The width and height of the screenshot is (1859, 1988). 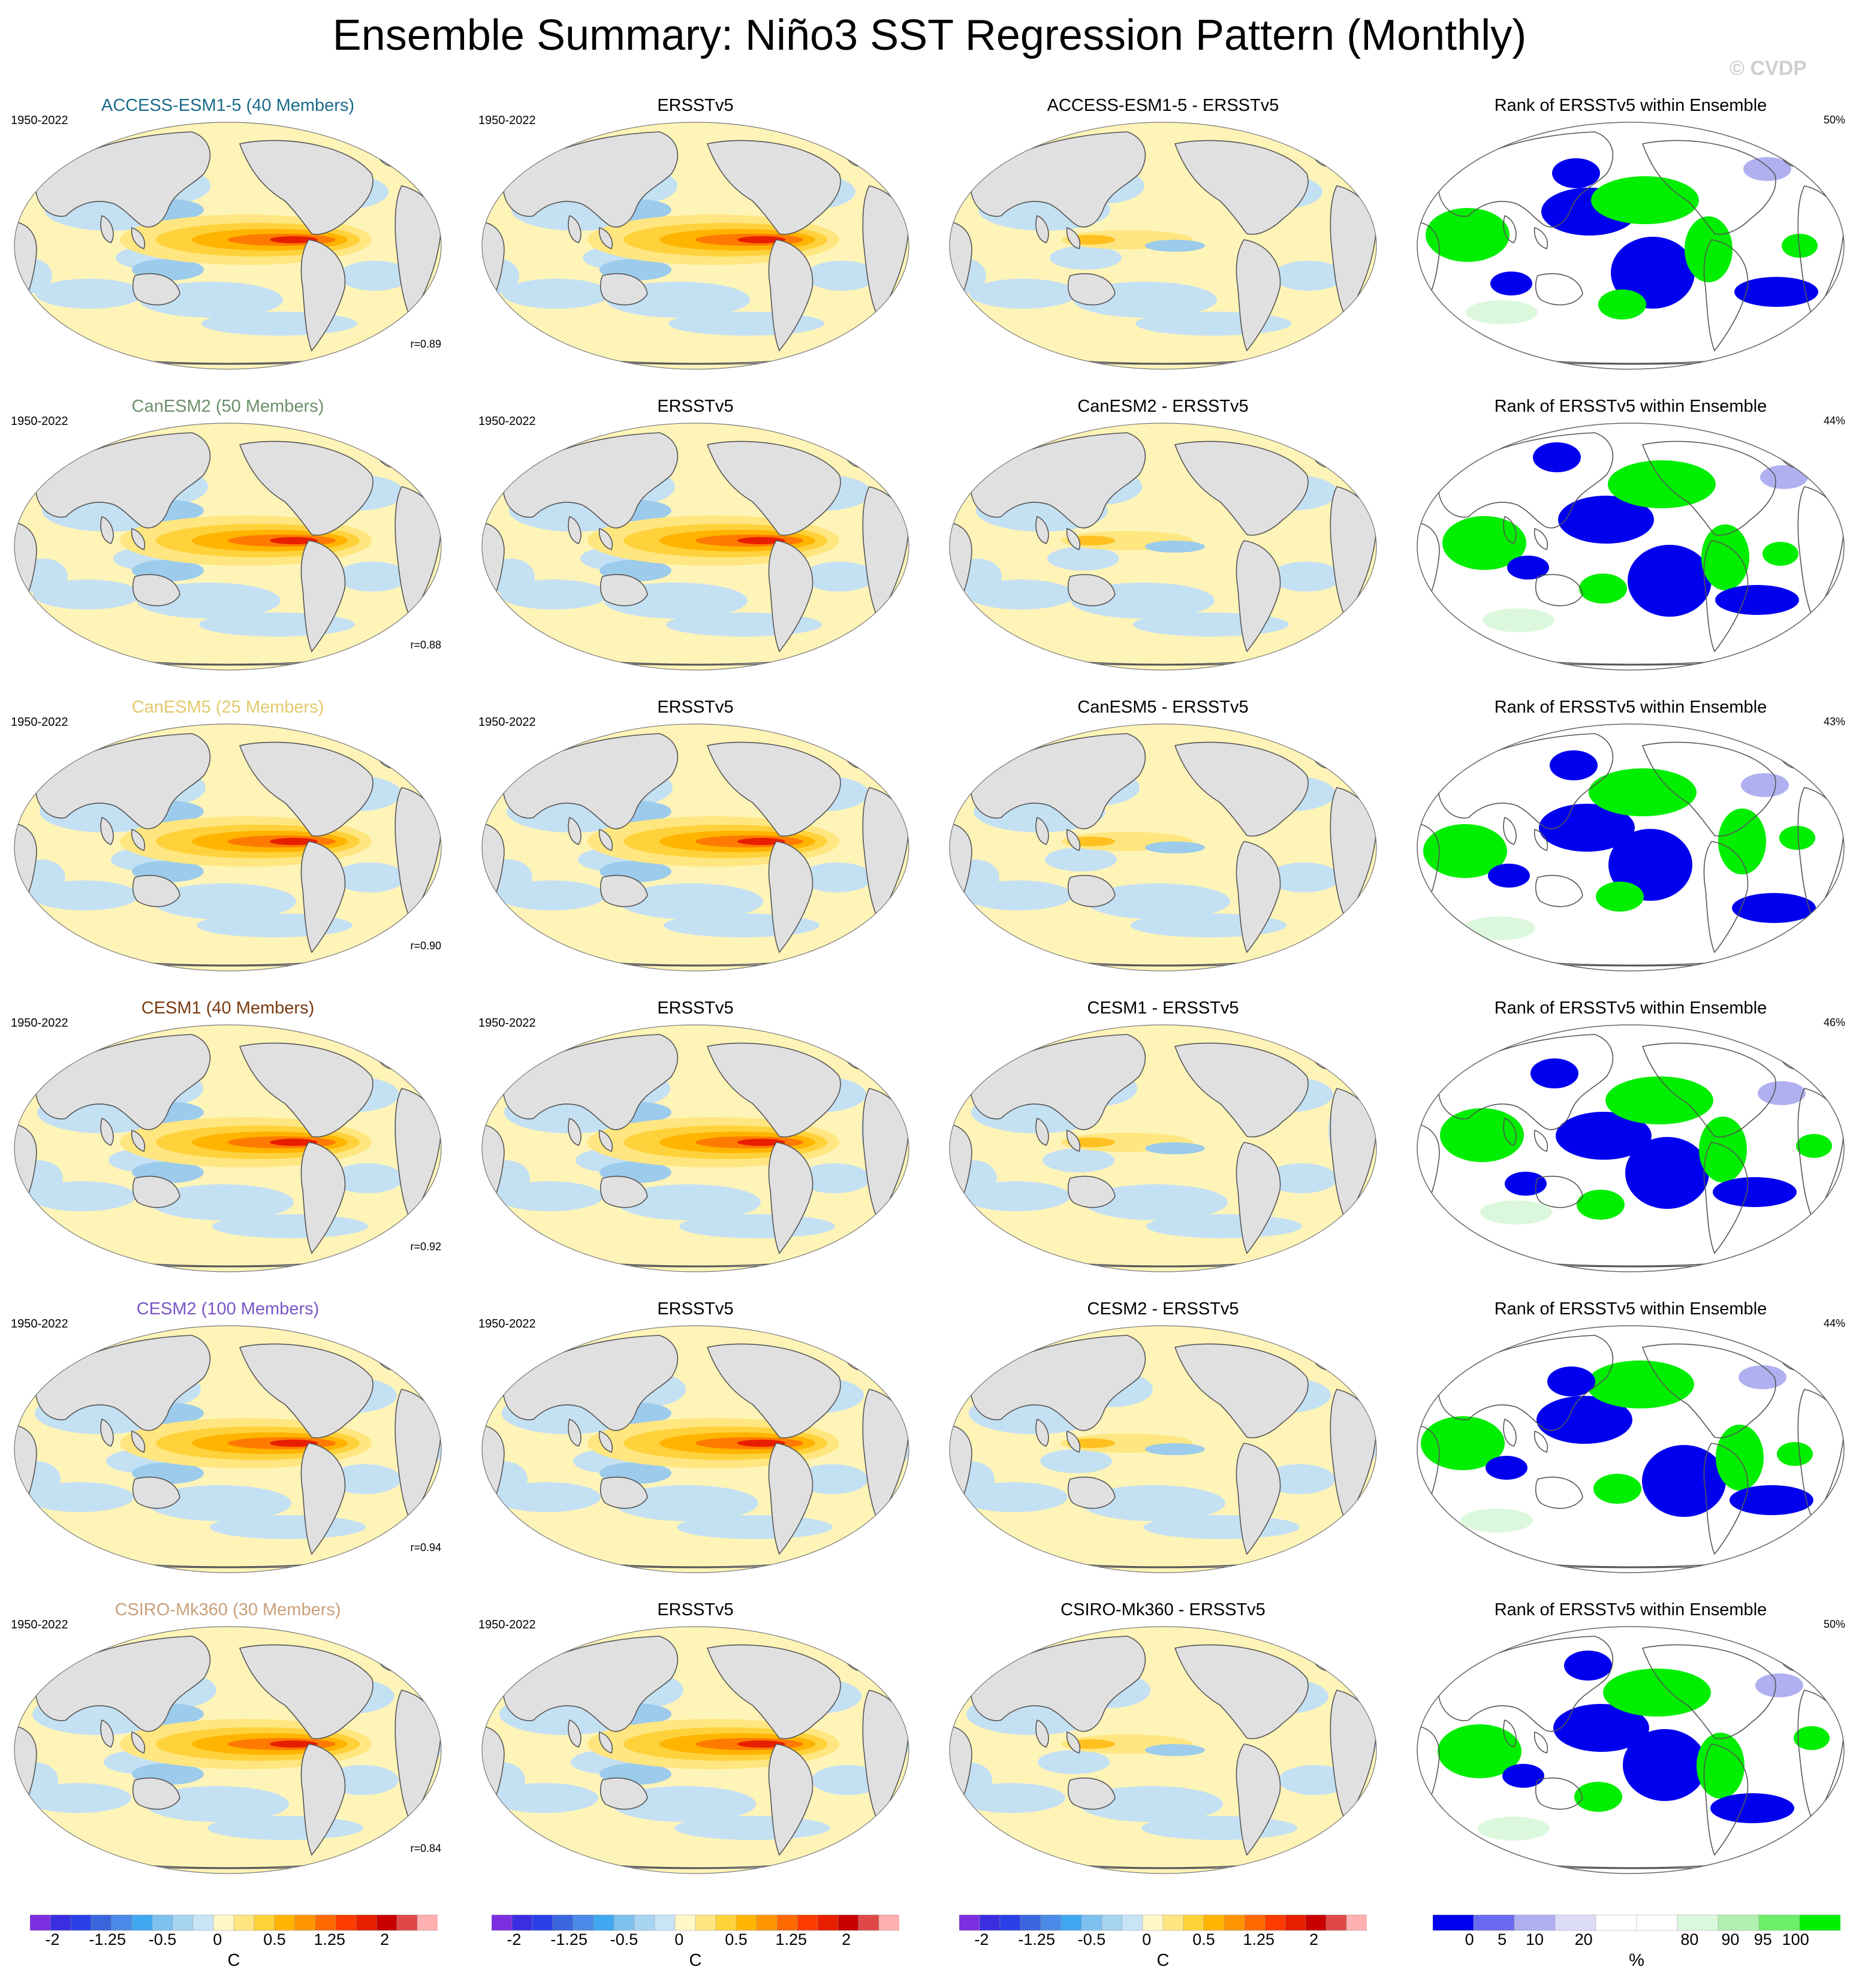 What do you see at coordinates (736, 1939) in the screenshot?
I see `colorbar-tick-label: 0.5` at bounding box center [736, 1939].